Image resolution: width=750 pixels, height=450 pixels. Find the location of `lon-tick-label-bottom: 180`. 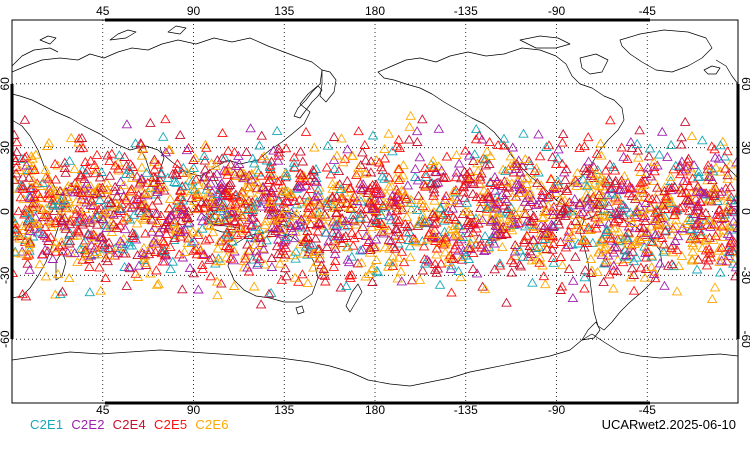

lon-tick-label-bottom: 180 is located at coordinates (375, 410).